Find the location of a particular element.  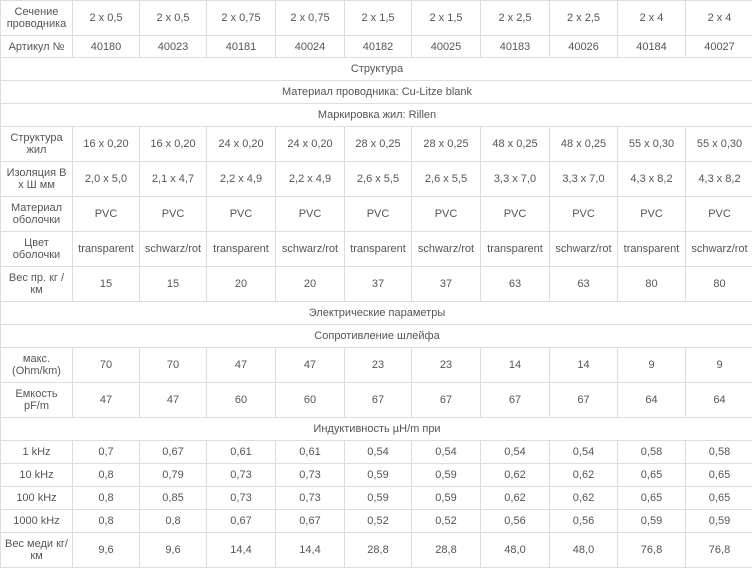

table-cell: 40023 is located at coordinates (173, 46).